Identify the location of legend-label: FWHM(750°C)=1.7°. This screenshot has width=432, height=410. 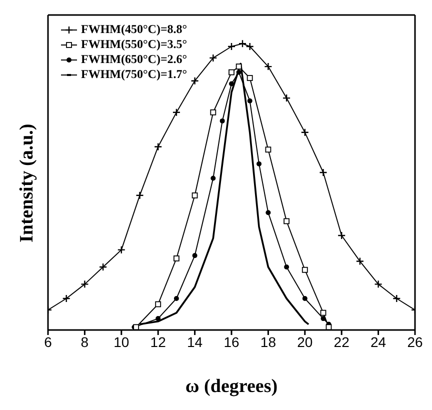
(134, 74).